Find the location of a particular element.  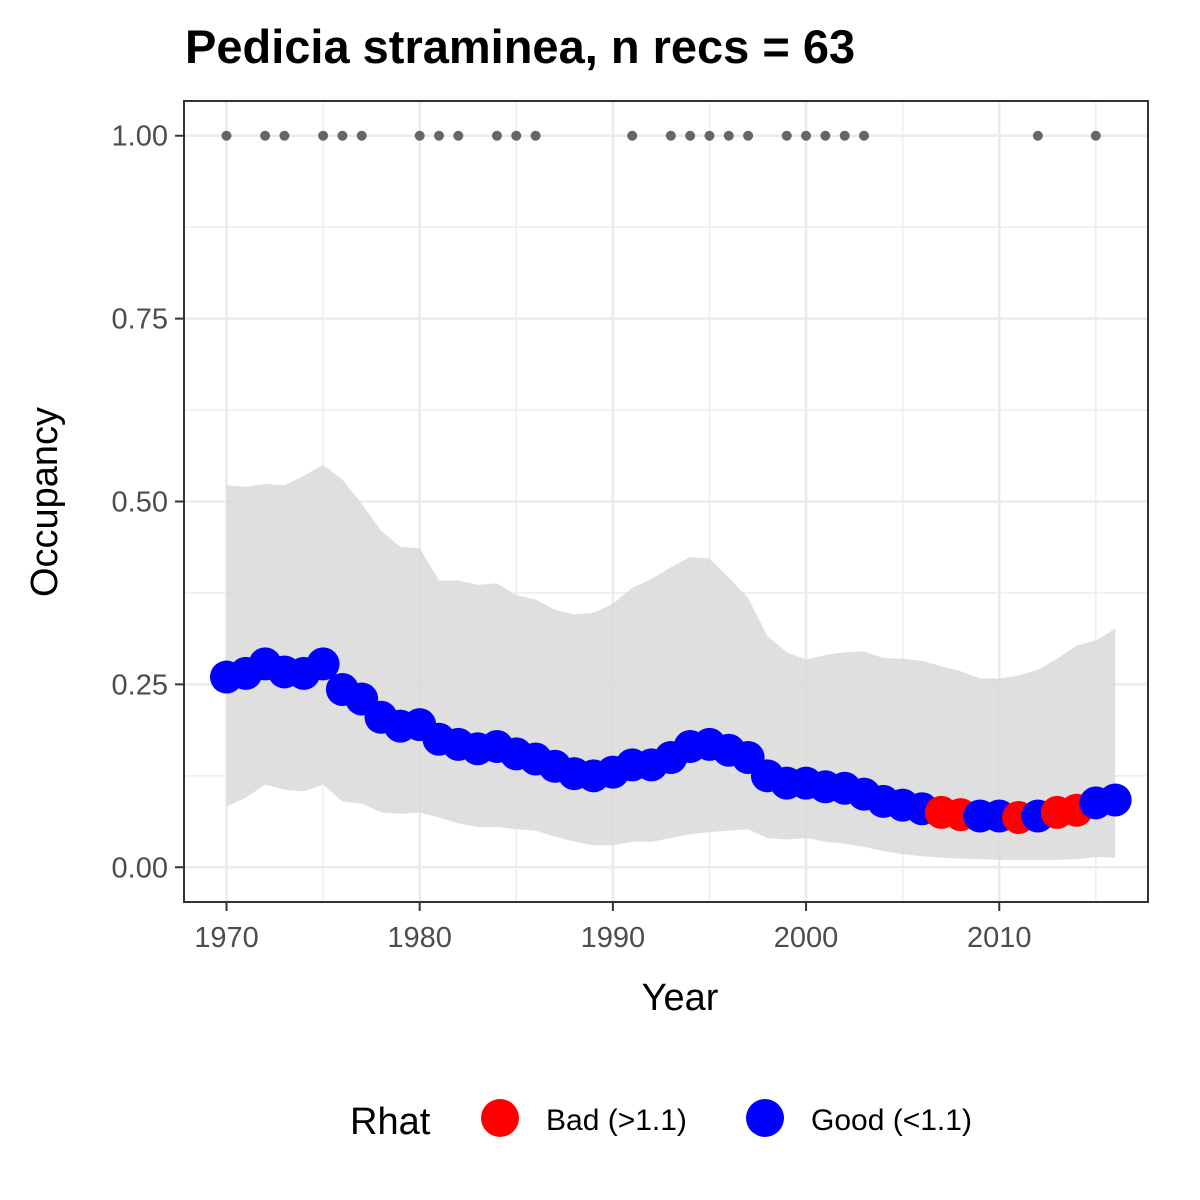

y-tick-label: 0.50 is located at coordinates (140, 503).